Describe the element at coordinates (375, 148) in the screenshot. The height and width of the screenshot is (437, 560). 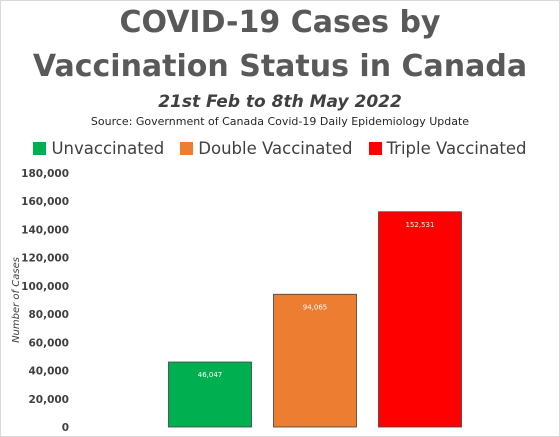
I see `legend-swatch-triple-vaccinated` at that location.